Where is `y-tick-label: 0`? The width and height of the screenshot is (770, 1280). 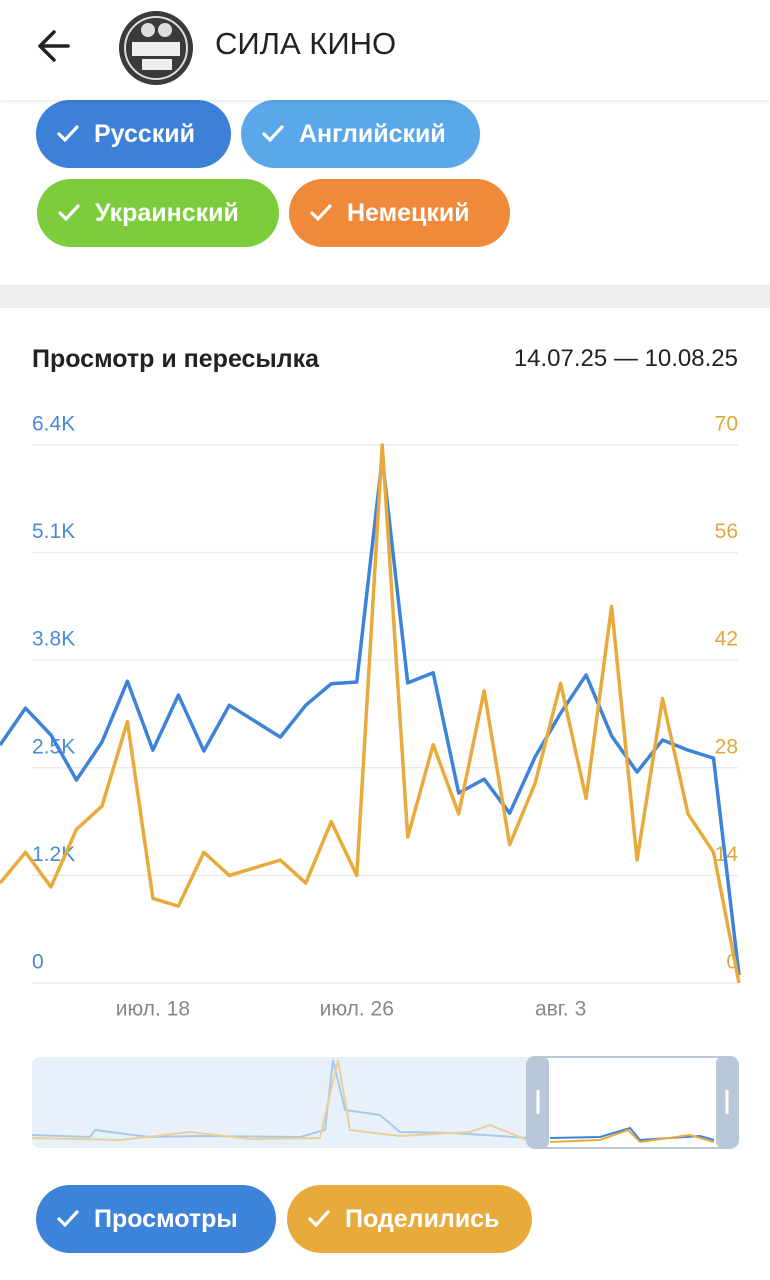
y-tick-label: 0 is located at coordinates (38, 962).